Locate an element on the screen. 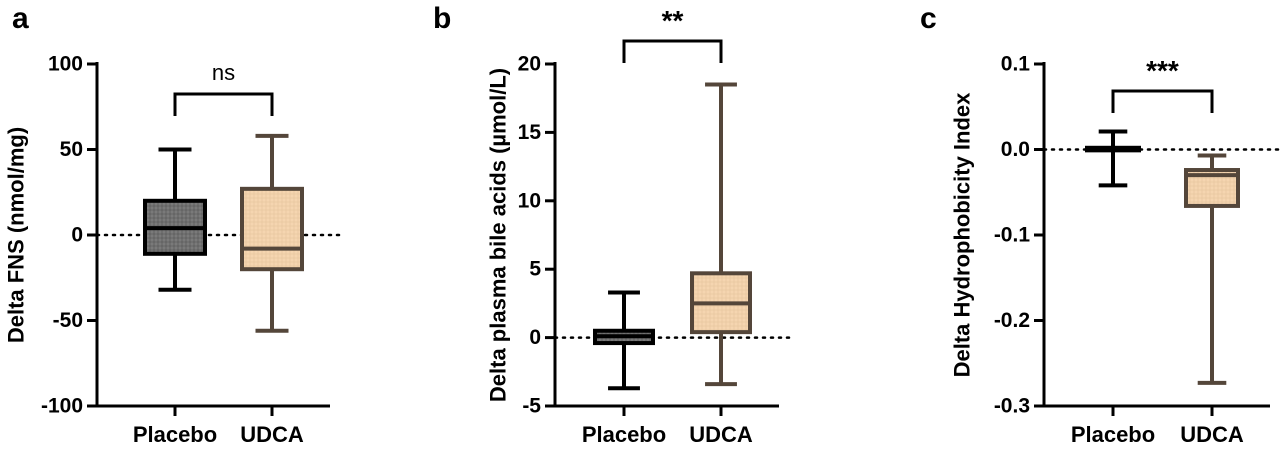  panel-letter: a is located at coordinates (20, 18).